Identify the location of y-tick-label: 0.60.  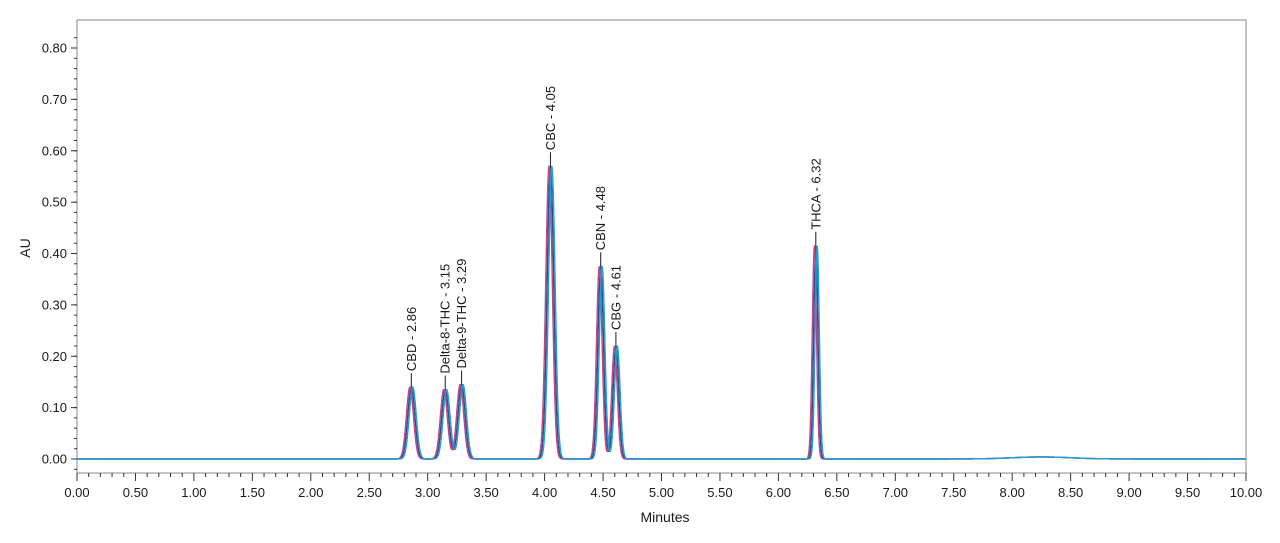
(54, 150).